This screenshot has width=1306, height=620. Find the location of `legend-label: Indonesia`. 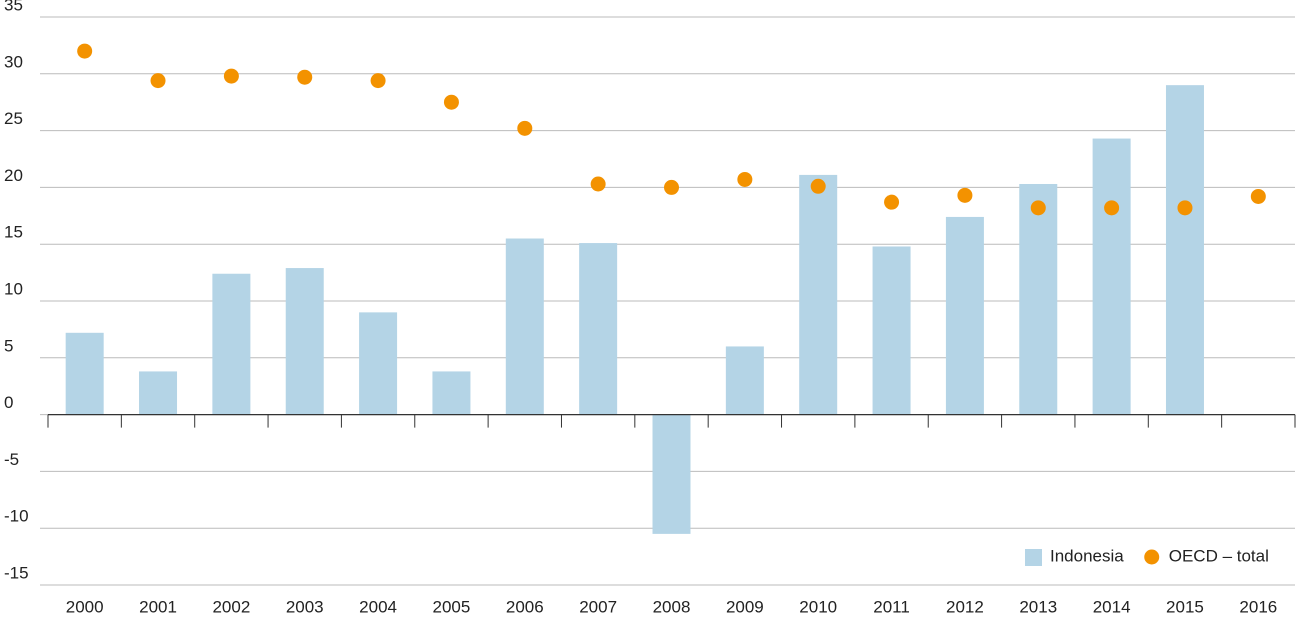

legend-label: Indonesia is located at coordinates (1087, 555).